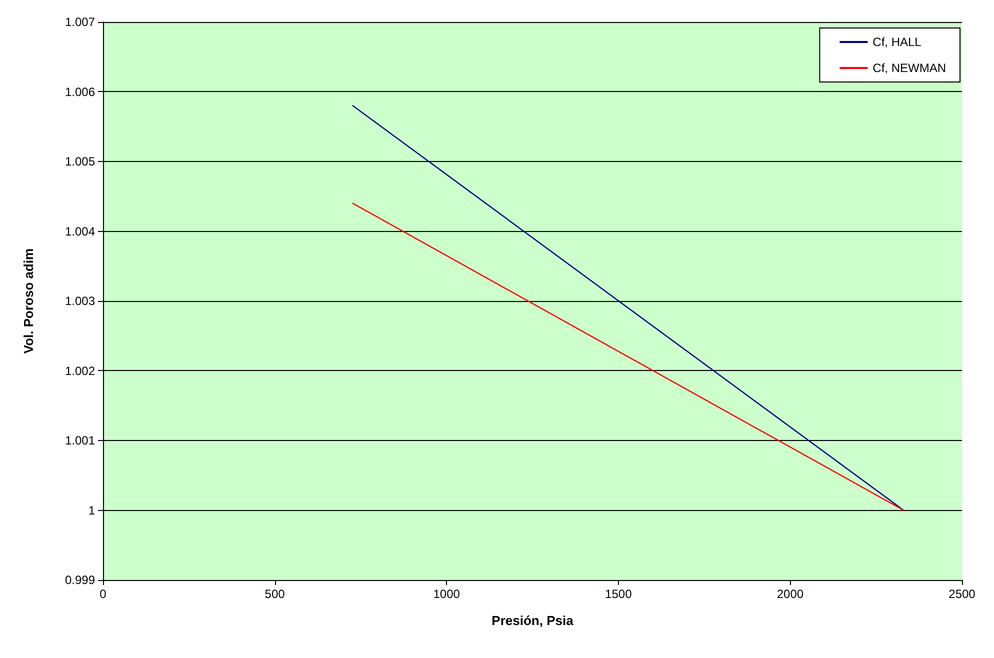 The width and height of the screenshot is (994, 658). I want to click on y-axis-title: Vol. Poroso adim, so click(28, 301).